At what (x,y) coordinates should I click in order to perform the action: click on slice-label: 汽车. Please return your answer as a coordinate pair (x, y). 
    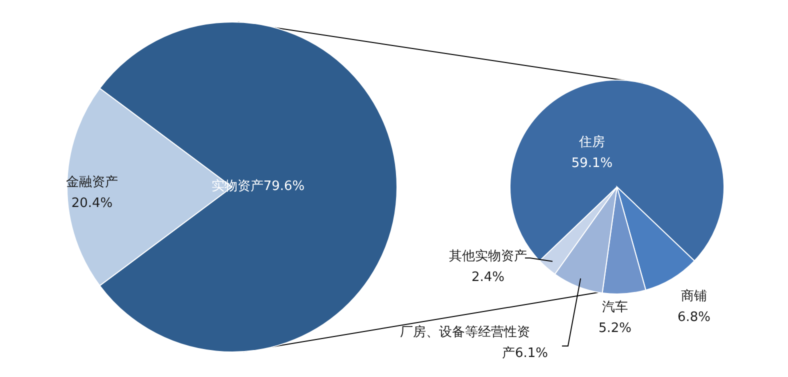
    Looking at the image, I should click on (615, 307).